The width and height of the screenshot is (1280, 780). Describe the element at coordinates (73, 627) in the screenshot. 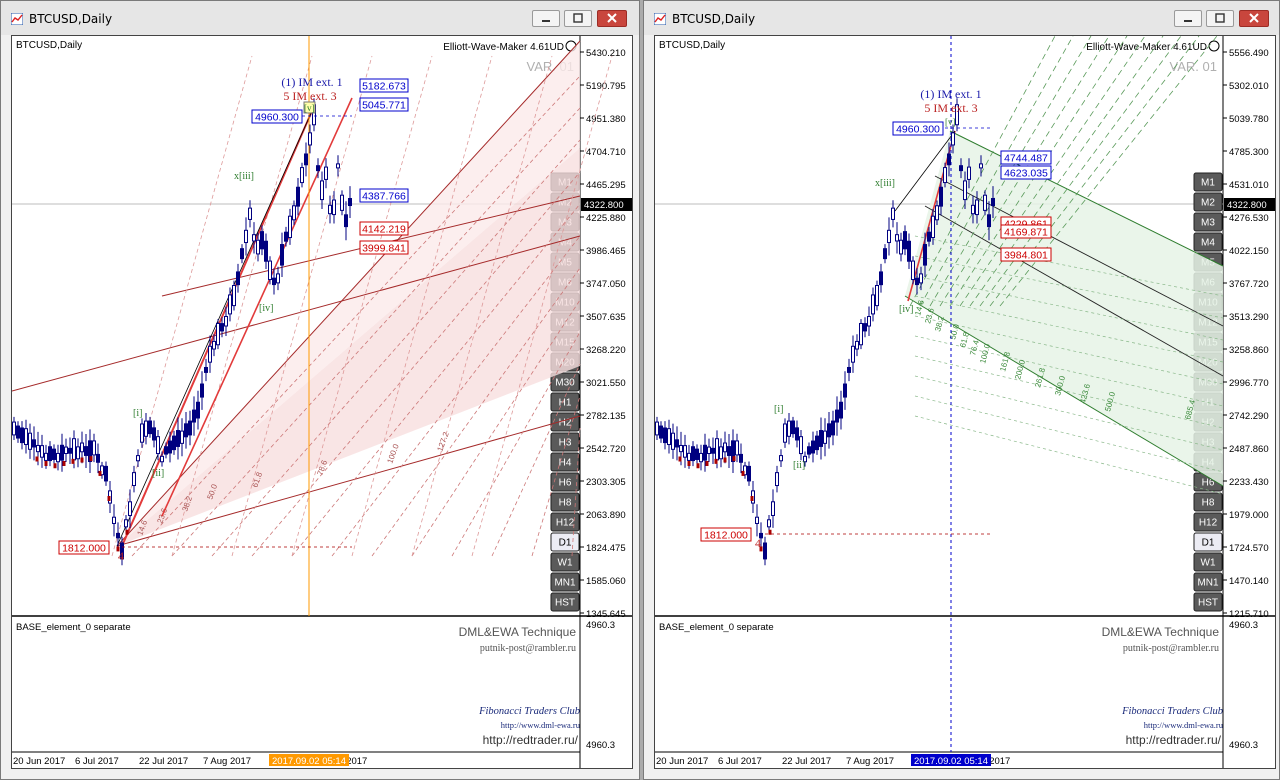

I see `subpanel-label: BASE_element_0 separate` at that location.